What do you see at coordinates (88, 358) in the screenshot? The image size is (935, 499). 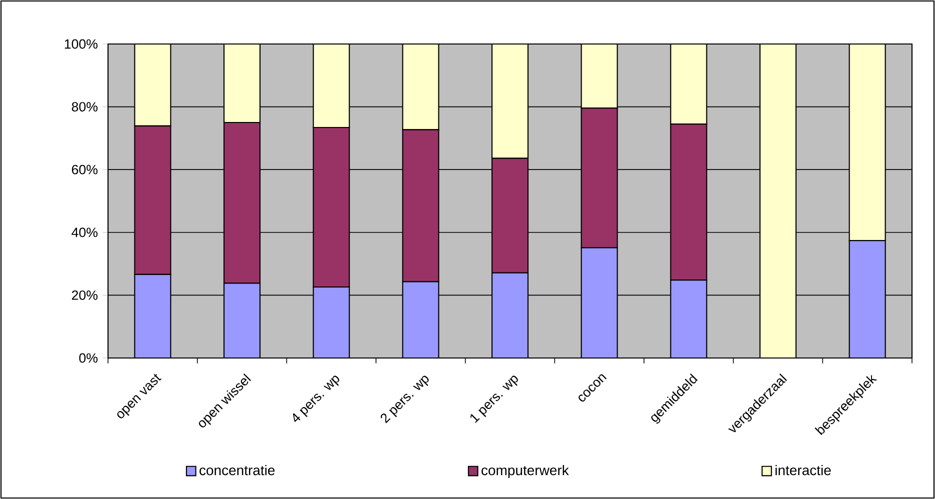 I see `y-tick-label: 0%` at bounding box center [88, 358].